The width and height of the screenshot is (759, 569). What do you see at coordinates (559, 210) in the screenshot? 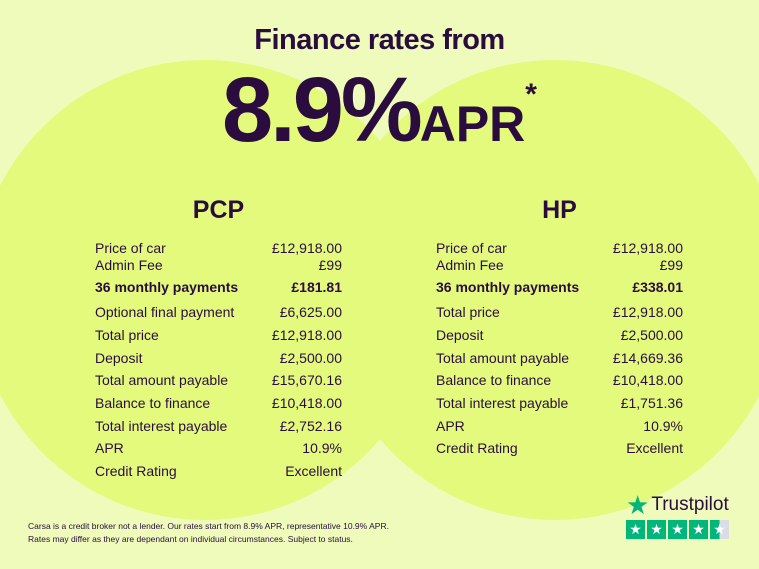
I see `hp-title: HP` at bounding box center [559, 210].